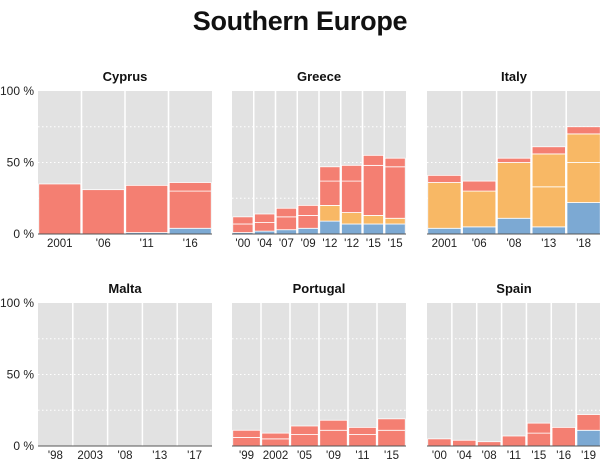 The image size is (600, 469). I want to click on x-tick-label: '06, so click(479, 244).